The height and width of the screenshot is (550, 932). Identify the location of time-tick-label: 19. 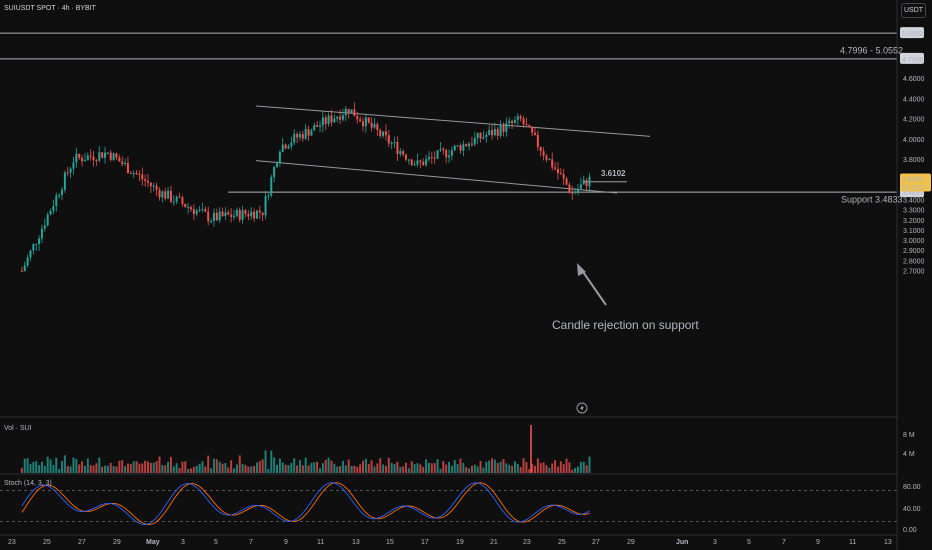
(460, 542).